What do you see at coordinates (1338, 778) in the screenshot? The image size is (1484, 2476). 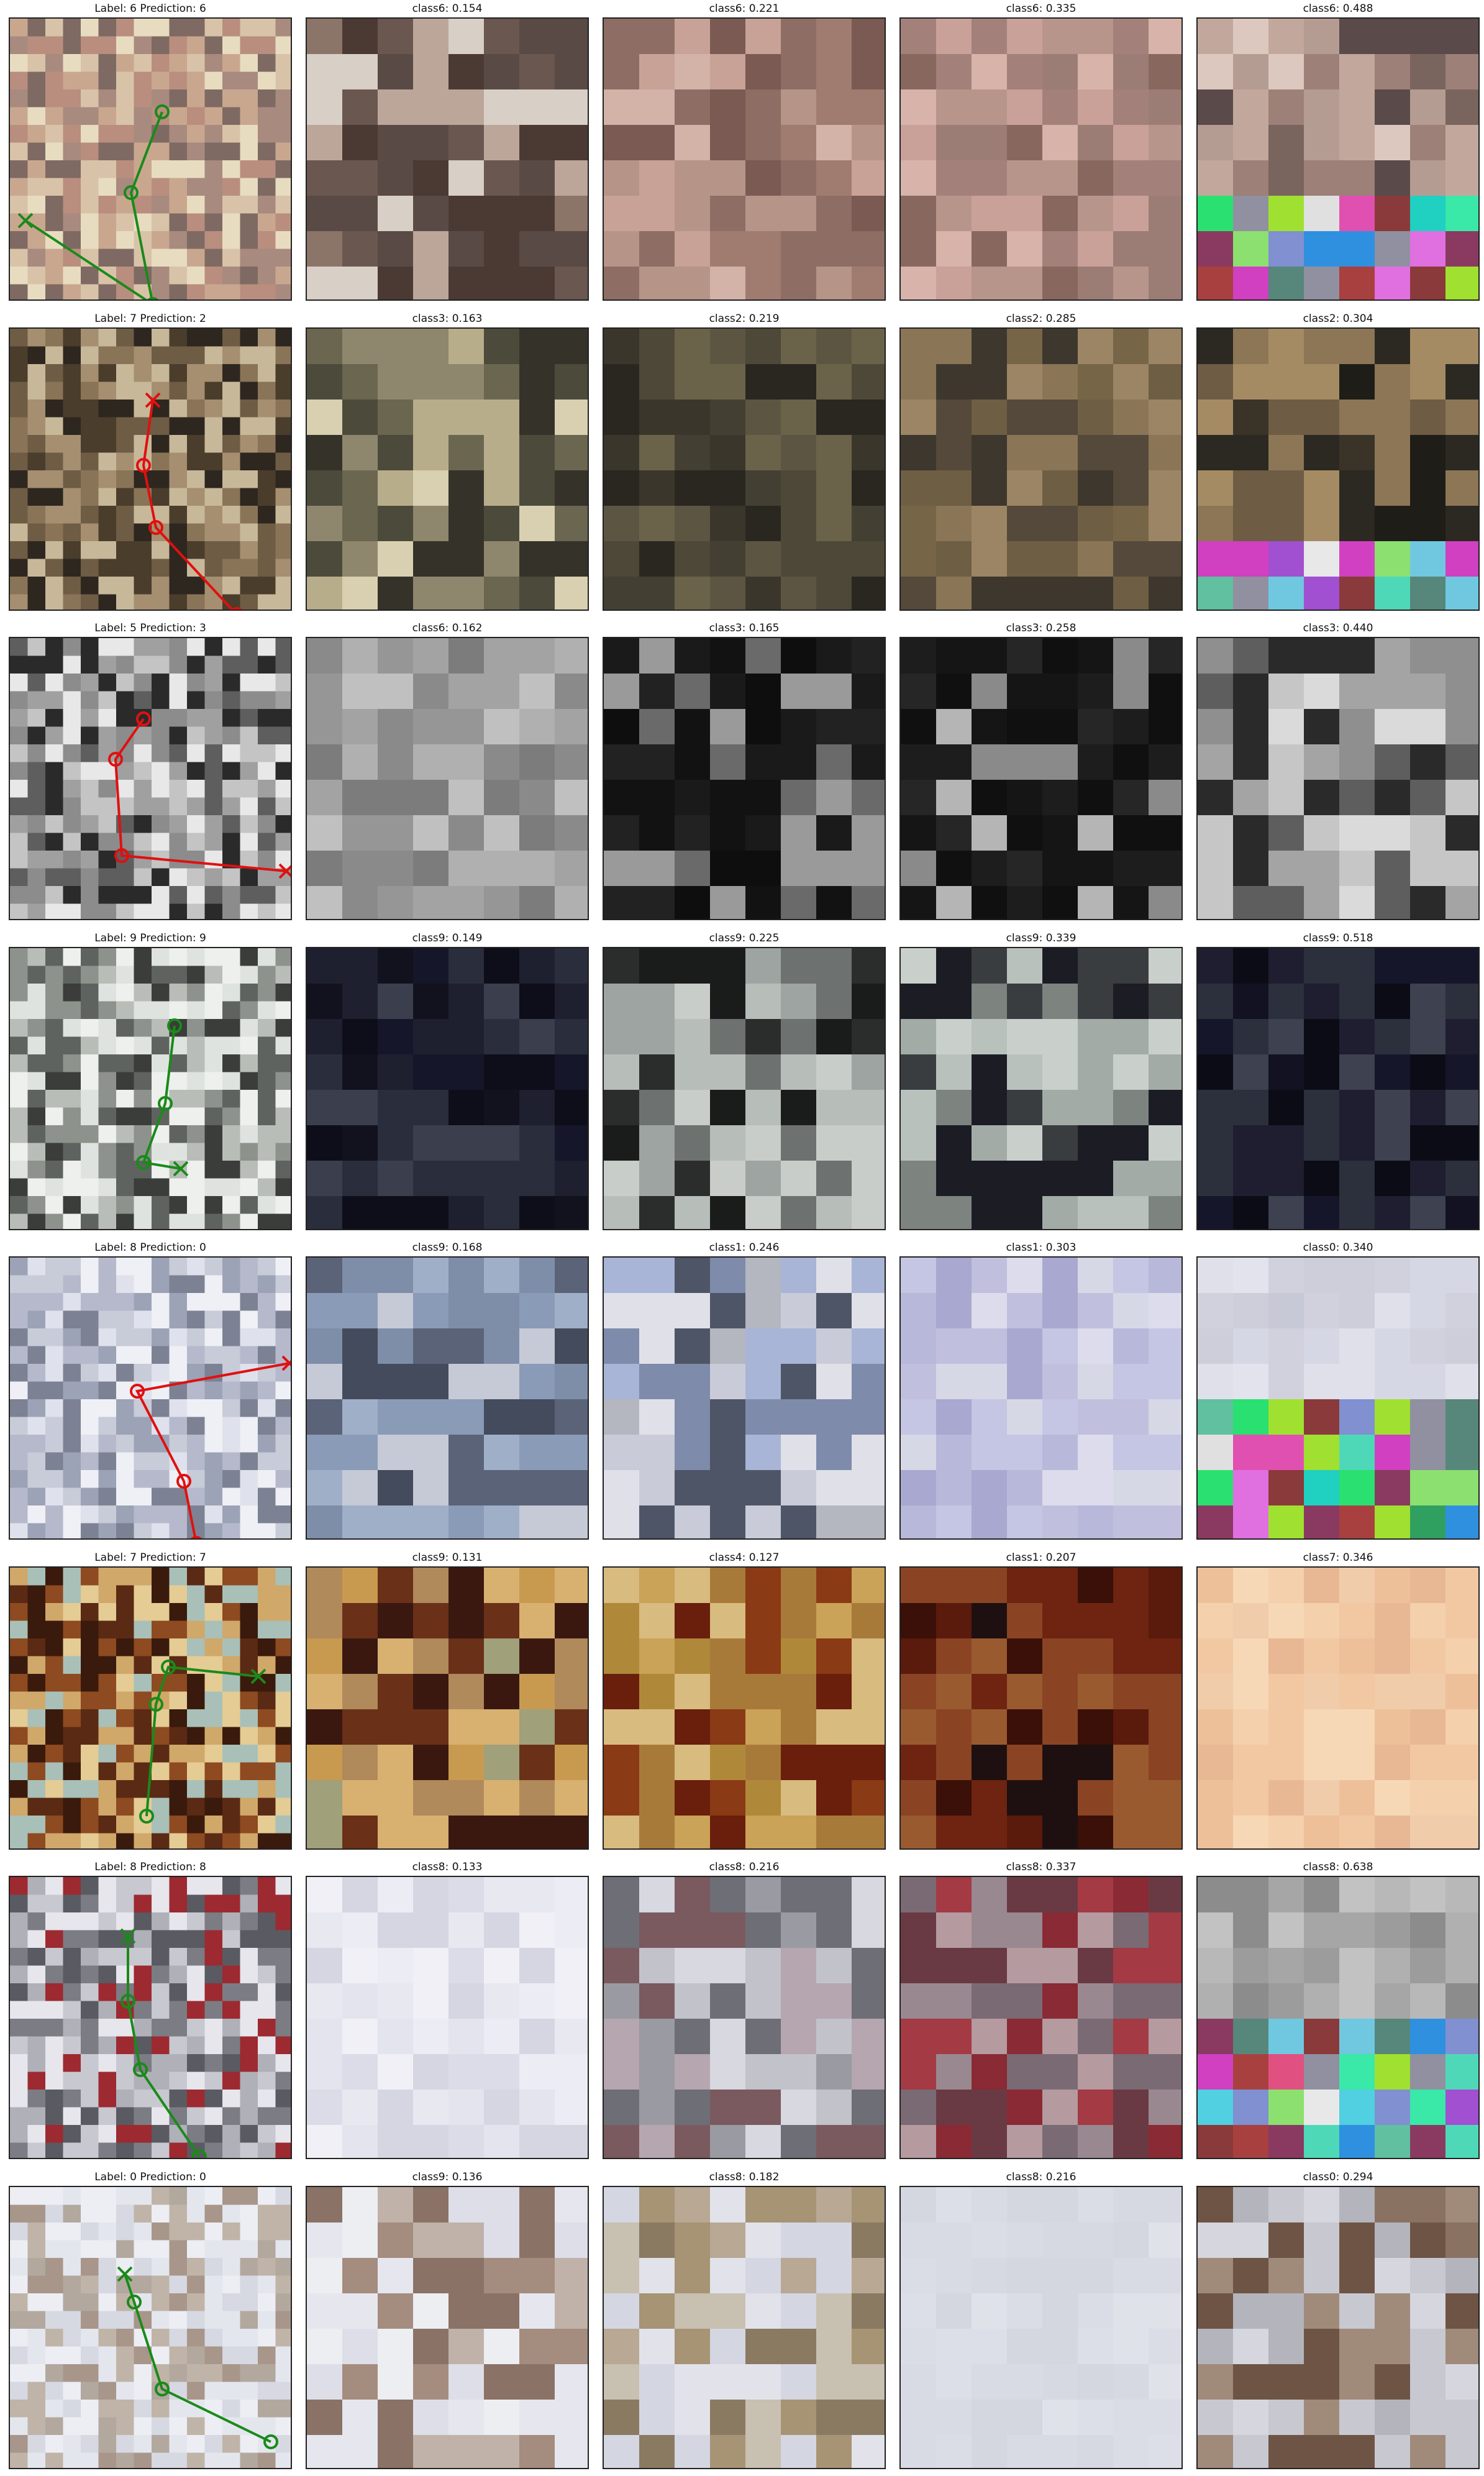 I see `pixel-grid` at bounding box center [1338, 778].